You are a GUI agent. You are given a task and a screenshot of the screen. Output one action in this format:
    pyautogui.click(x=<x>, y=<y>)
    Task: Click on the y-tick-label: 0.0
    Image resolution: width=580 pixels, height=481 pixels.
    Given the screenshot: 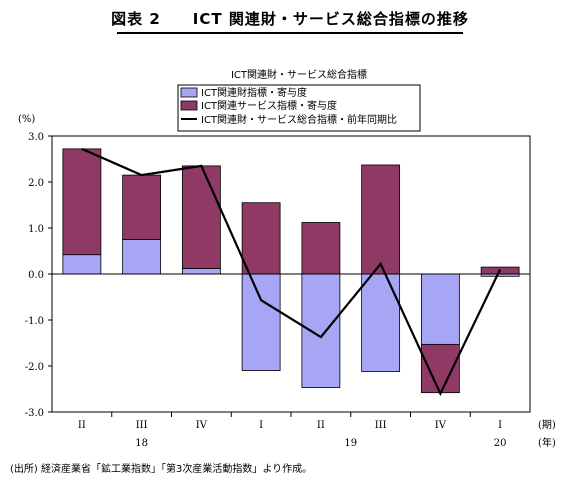 What is the action you would take?
    pyautogui.click(x=36, y=275)
    